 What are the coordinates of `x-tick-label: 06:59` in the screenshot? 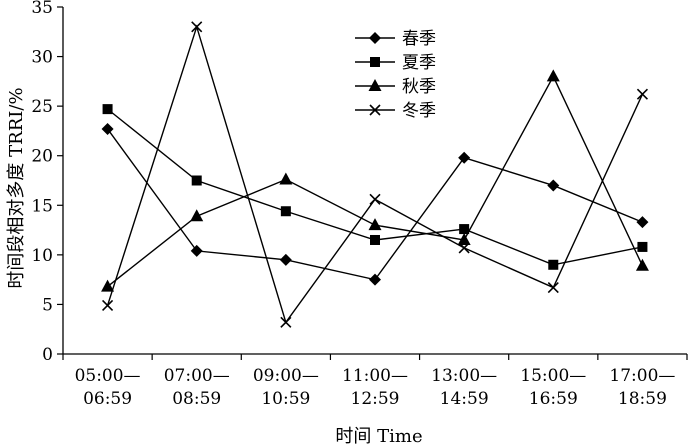 It's located at (107, 399).